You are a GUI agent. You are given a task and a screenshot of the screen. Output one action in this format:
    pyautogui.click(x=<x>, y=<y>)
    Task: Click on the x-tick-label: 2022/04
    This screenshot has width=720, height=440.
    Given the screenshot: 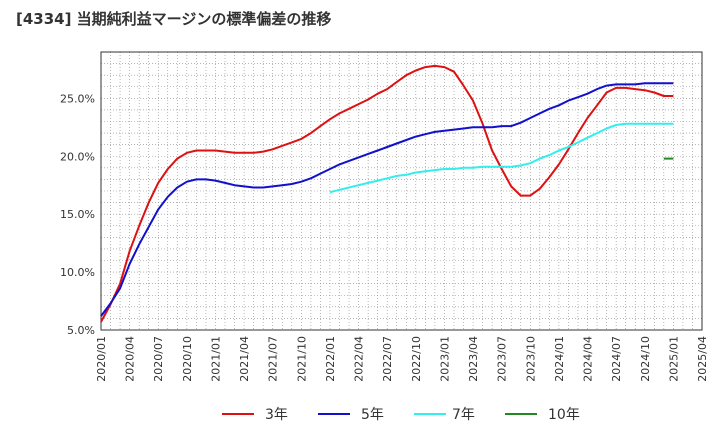 What is the action you would take?
    pyautogui.click(x=359, y=359)
    